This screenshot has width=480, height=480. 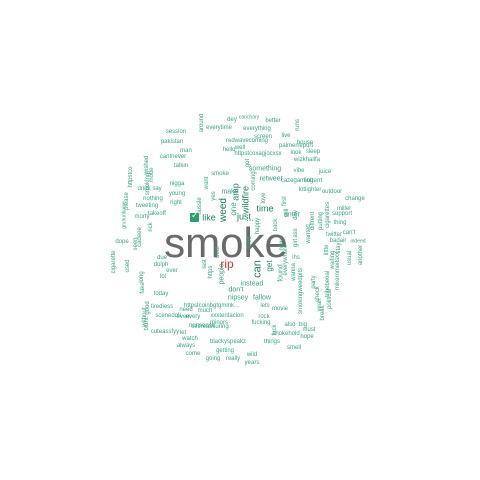 I want to click on word-50: dolph, so click(x=161, y=265).